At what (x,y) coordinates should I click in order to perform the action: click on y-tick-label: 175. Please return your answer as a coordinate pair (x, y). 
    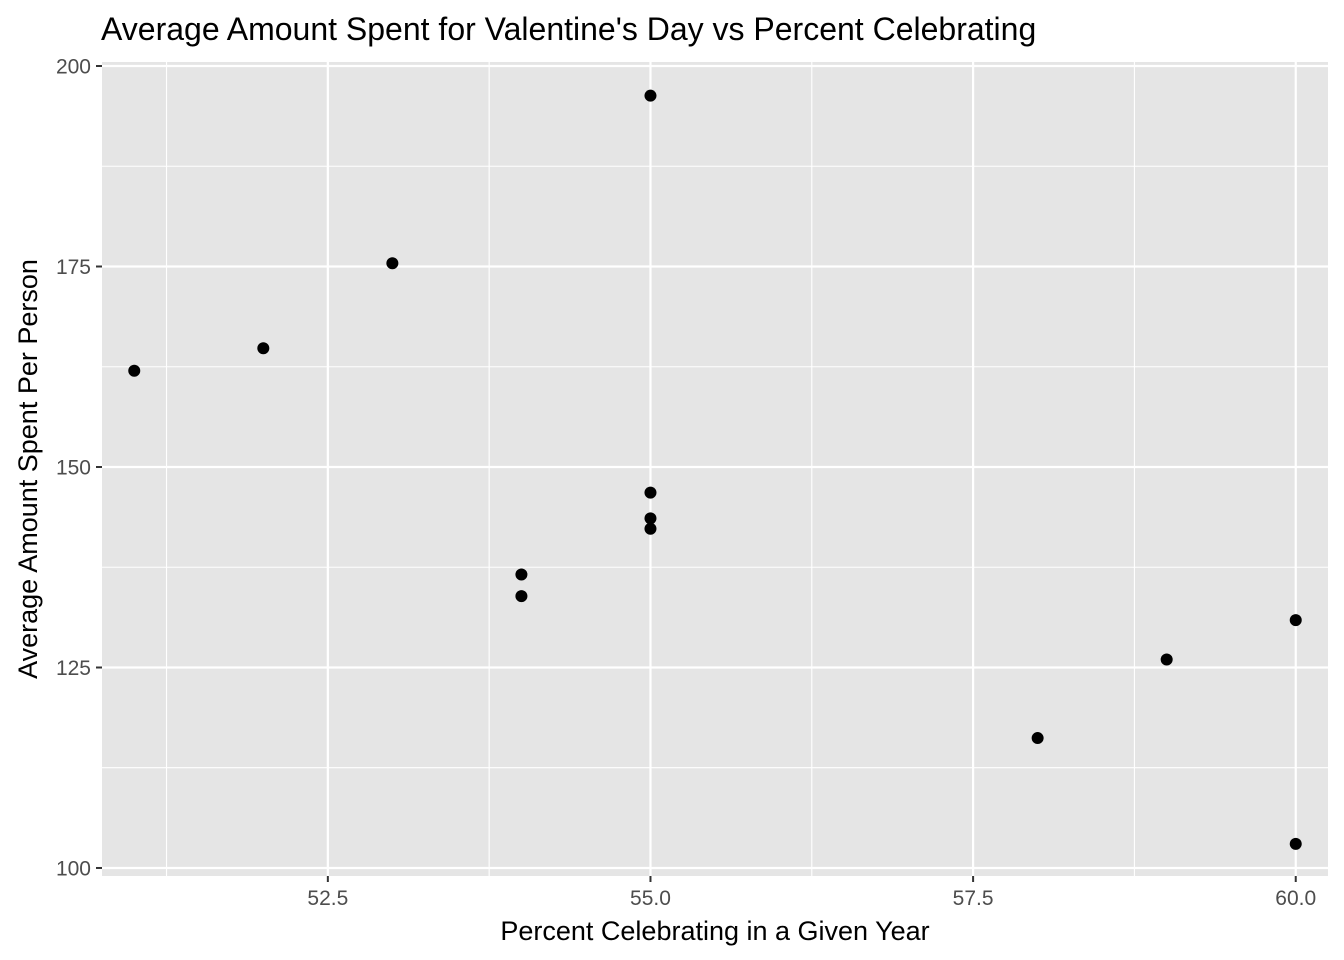
    Looking at the image, I should click on (73, 267).